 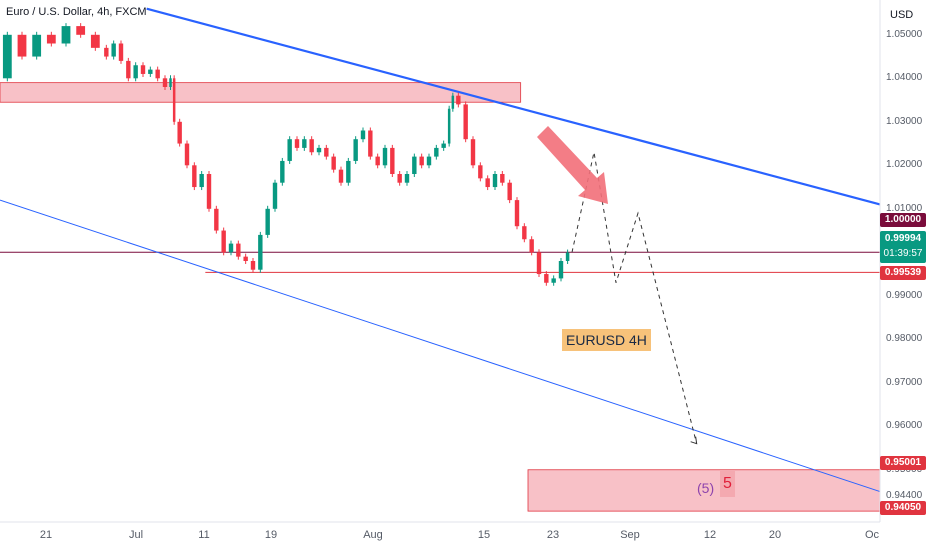 What do you see at coordinates (271, 535) in the screenshot?
I see `x-tick-label: 19` at bounding box center [271, 535].